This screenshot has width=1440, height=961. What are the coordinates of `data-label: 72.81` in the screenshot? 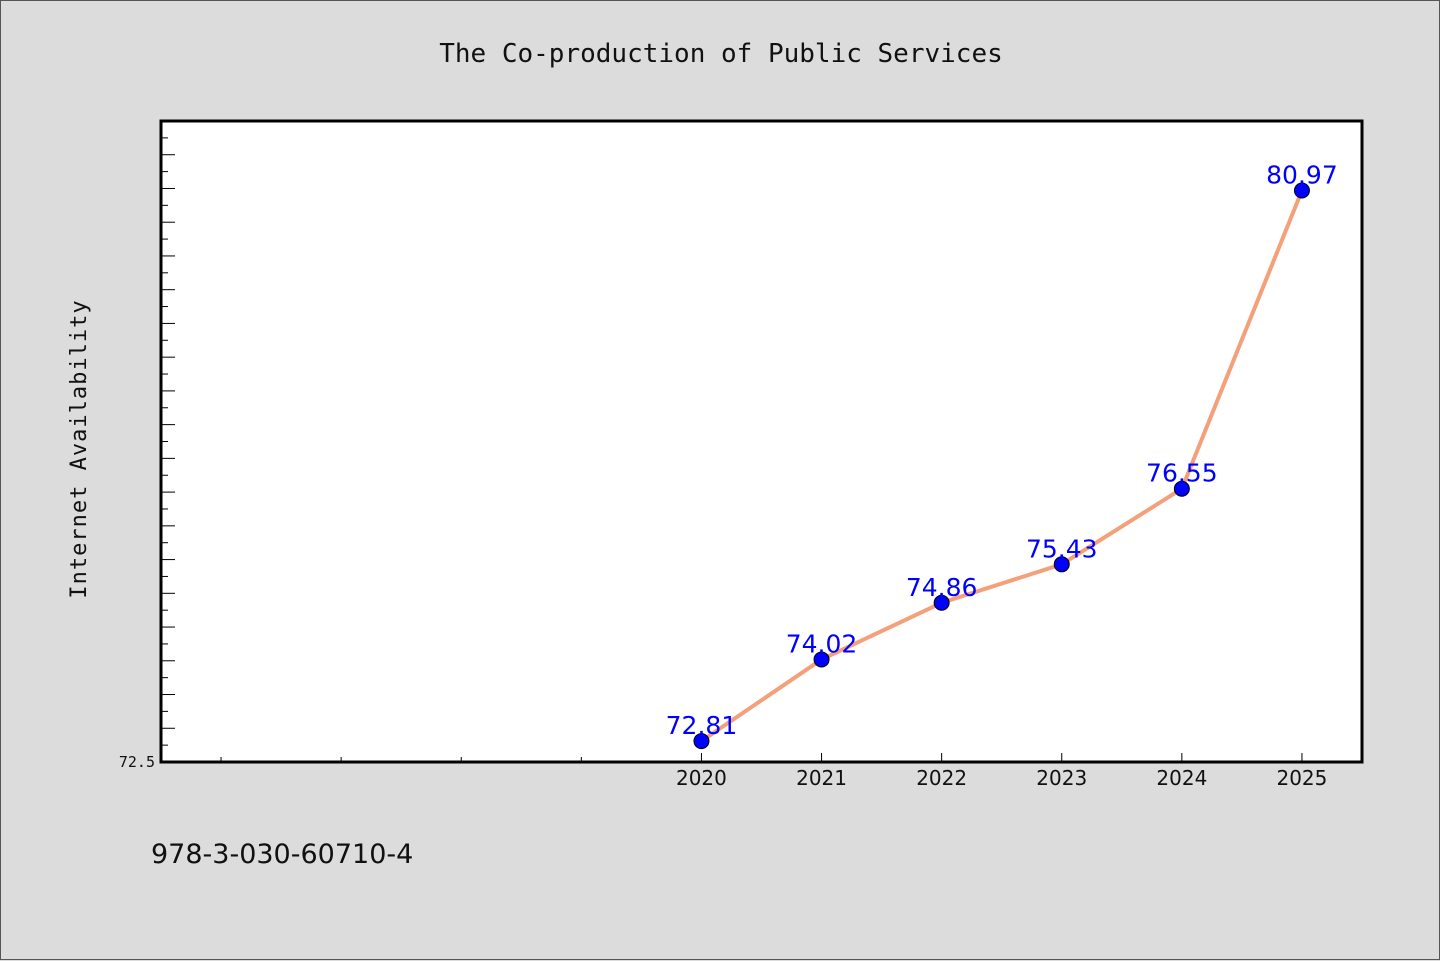 It's located at (702, 725).